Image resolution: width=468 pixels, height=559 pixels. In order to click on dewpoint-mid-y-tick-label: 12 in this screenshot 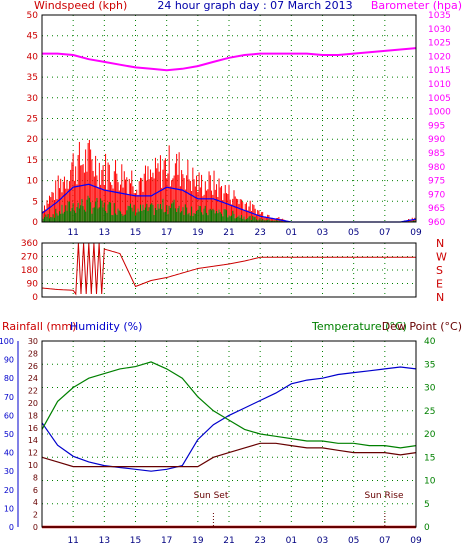, I will do `click(33, 453)`.